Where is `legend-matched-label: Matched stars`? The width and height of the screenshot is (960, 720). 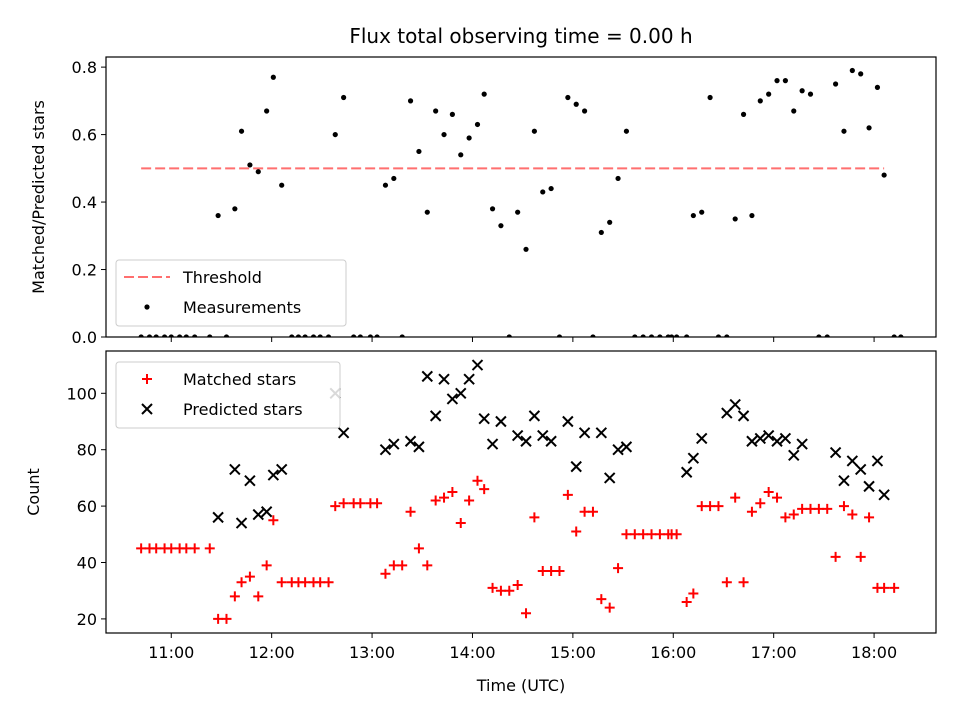 legend-matched-label: Matched stars is located at coordinates (239, 379).